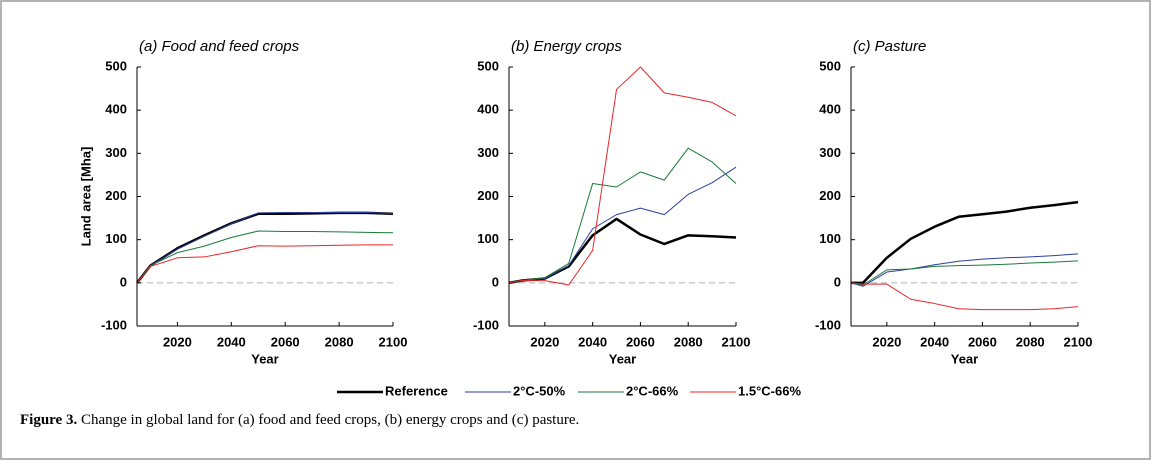  I want to click on legend-label: 2°C-66%, so click(652, 390).